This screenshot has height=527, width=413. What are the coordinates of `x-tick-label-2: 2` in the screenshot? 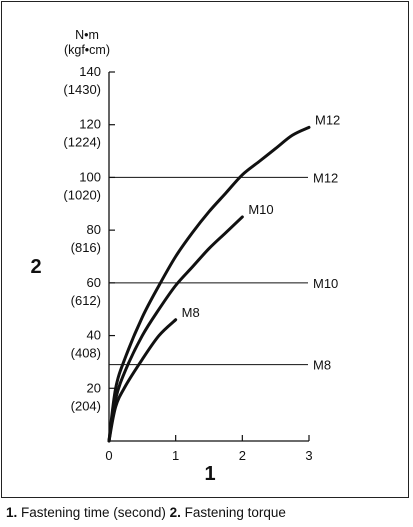 It's located at (242, 455).